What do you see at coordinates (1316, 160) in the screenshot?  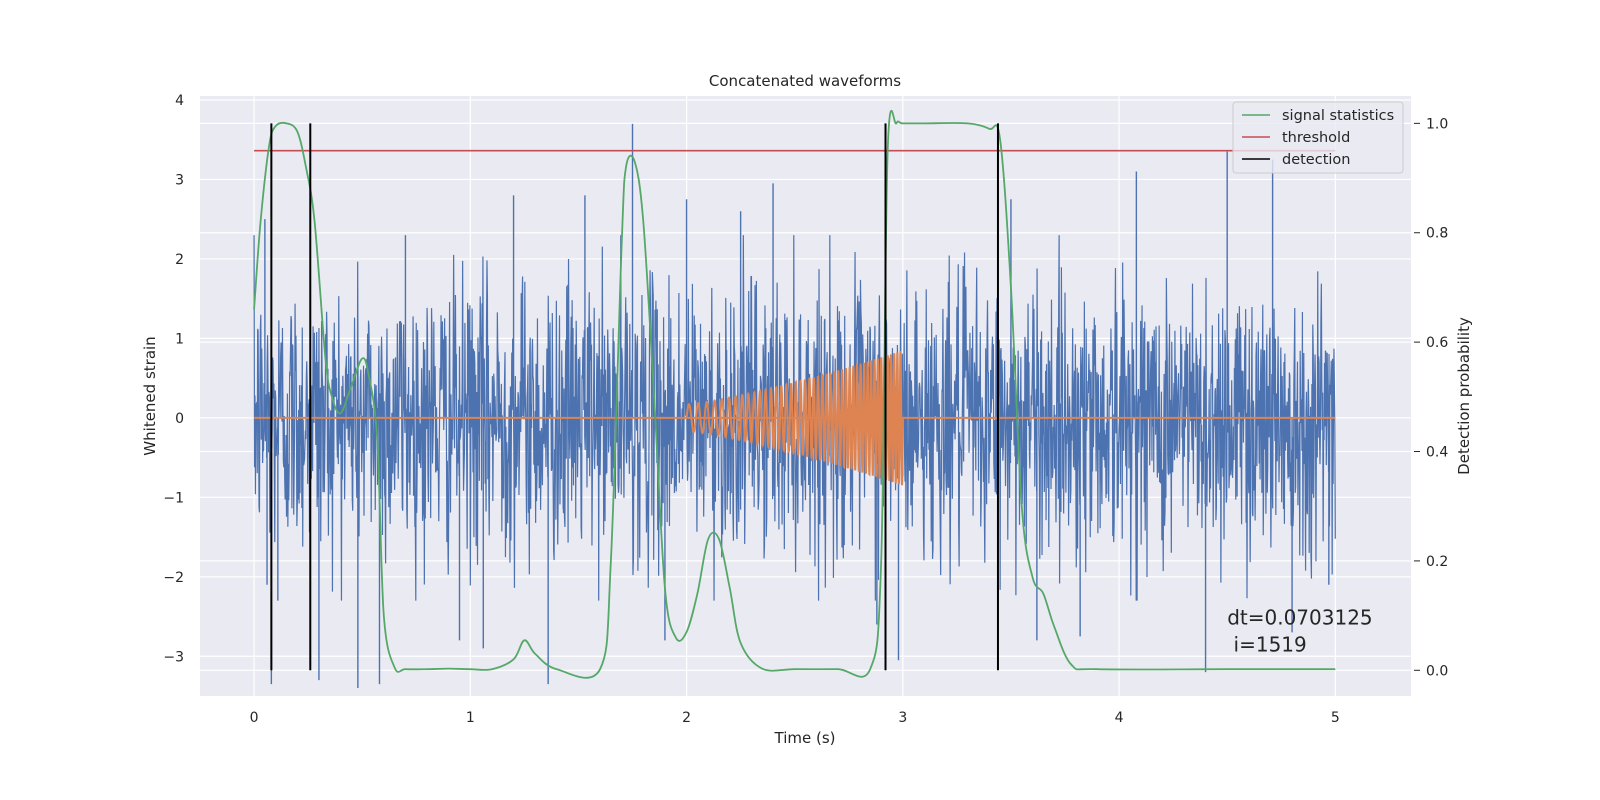 I see `legend-detection-label: detection` at bounding box center [1316, 160].